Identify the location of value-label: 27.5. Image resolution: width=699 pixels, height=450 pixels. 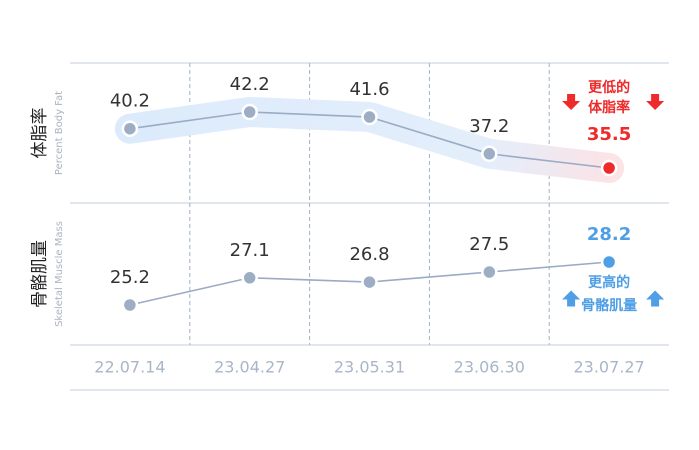
(489, 244).